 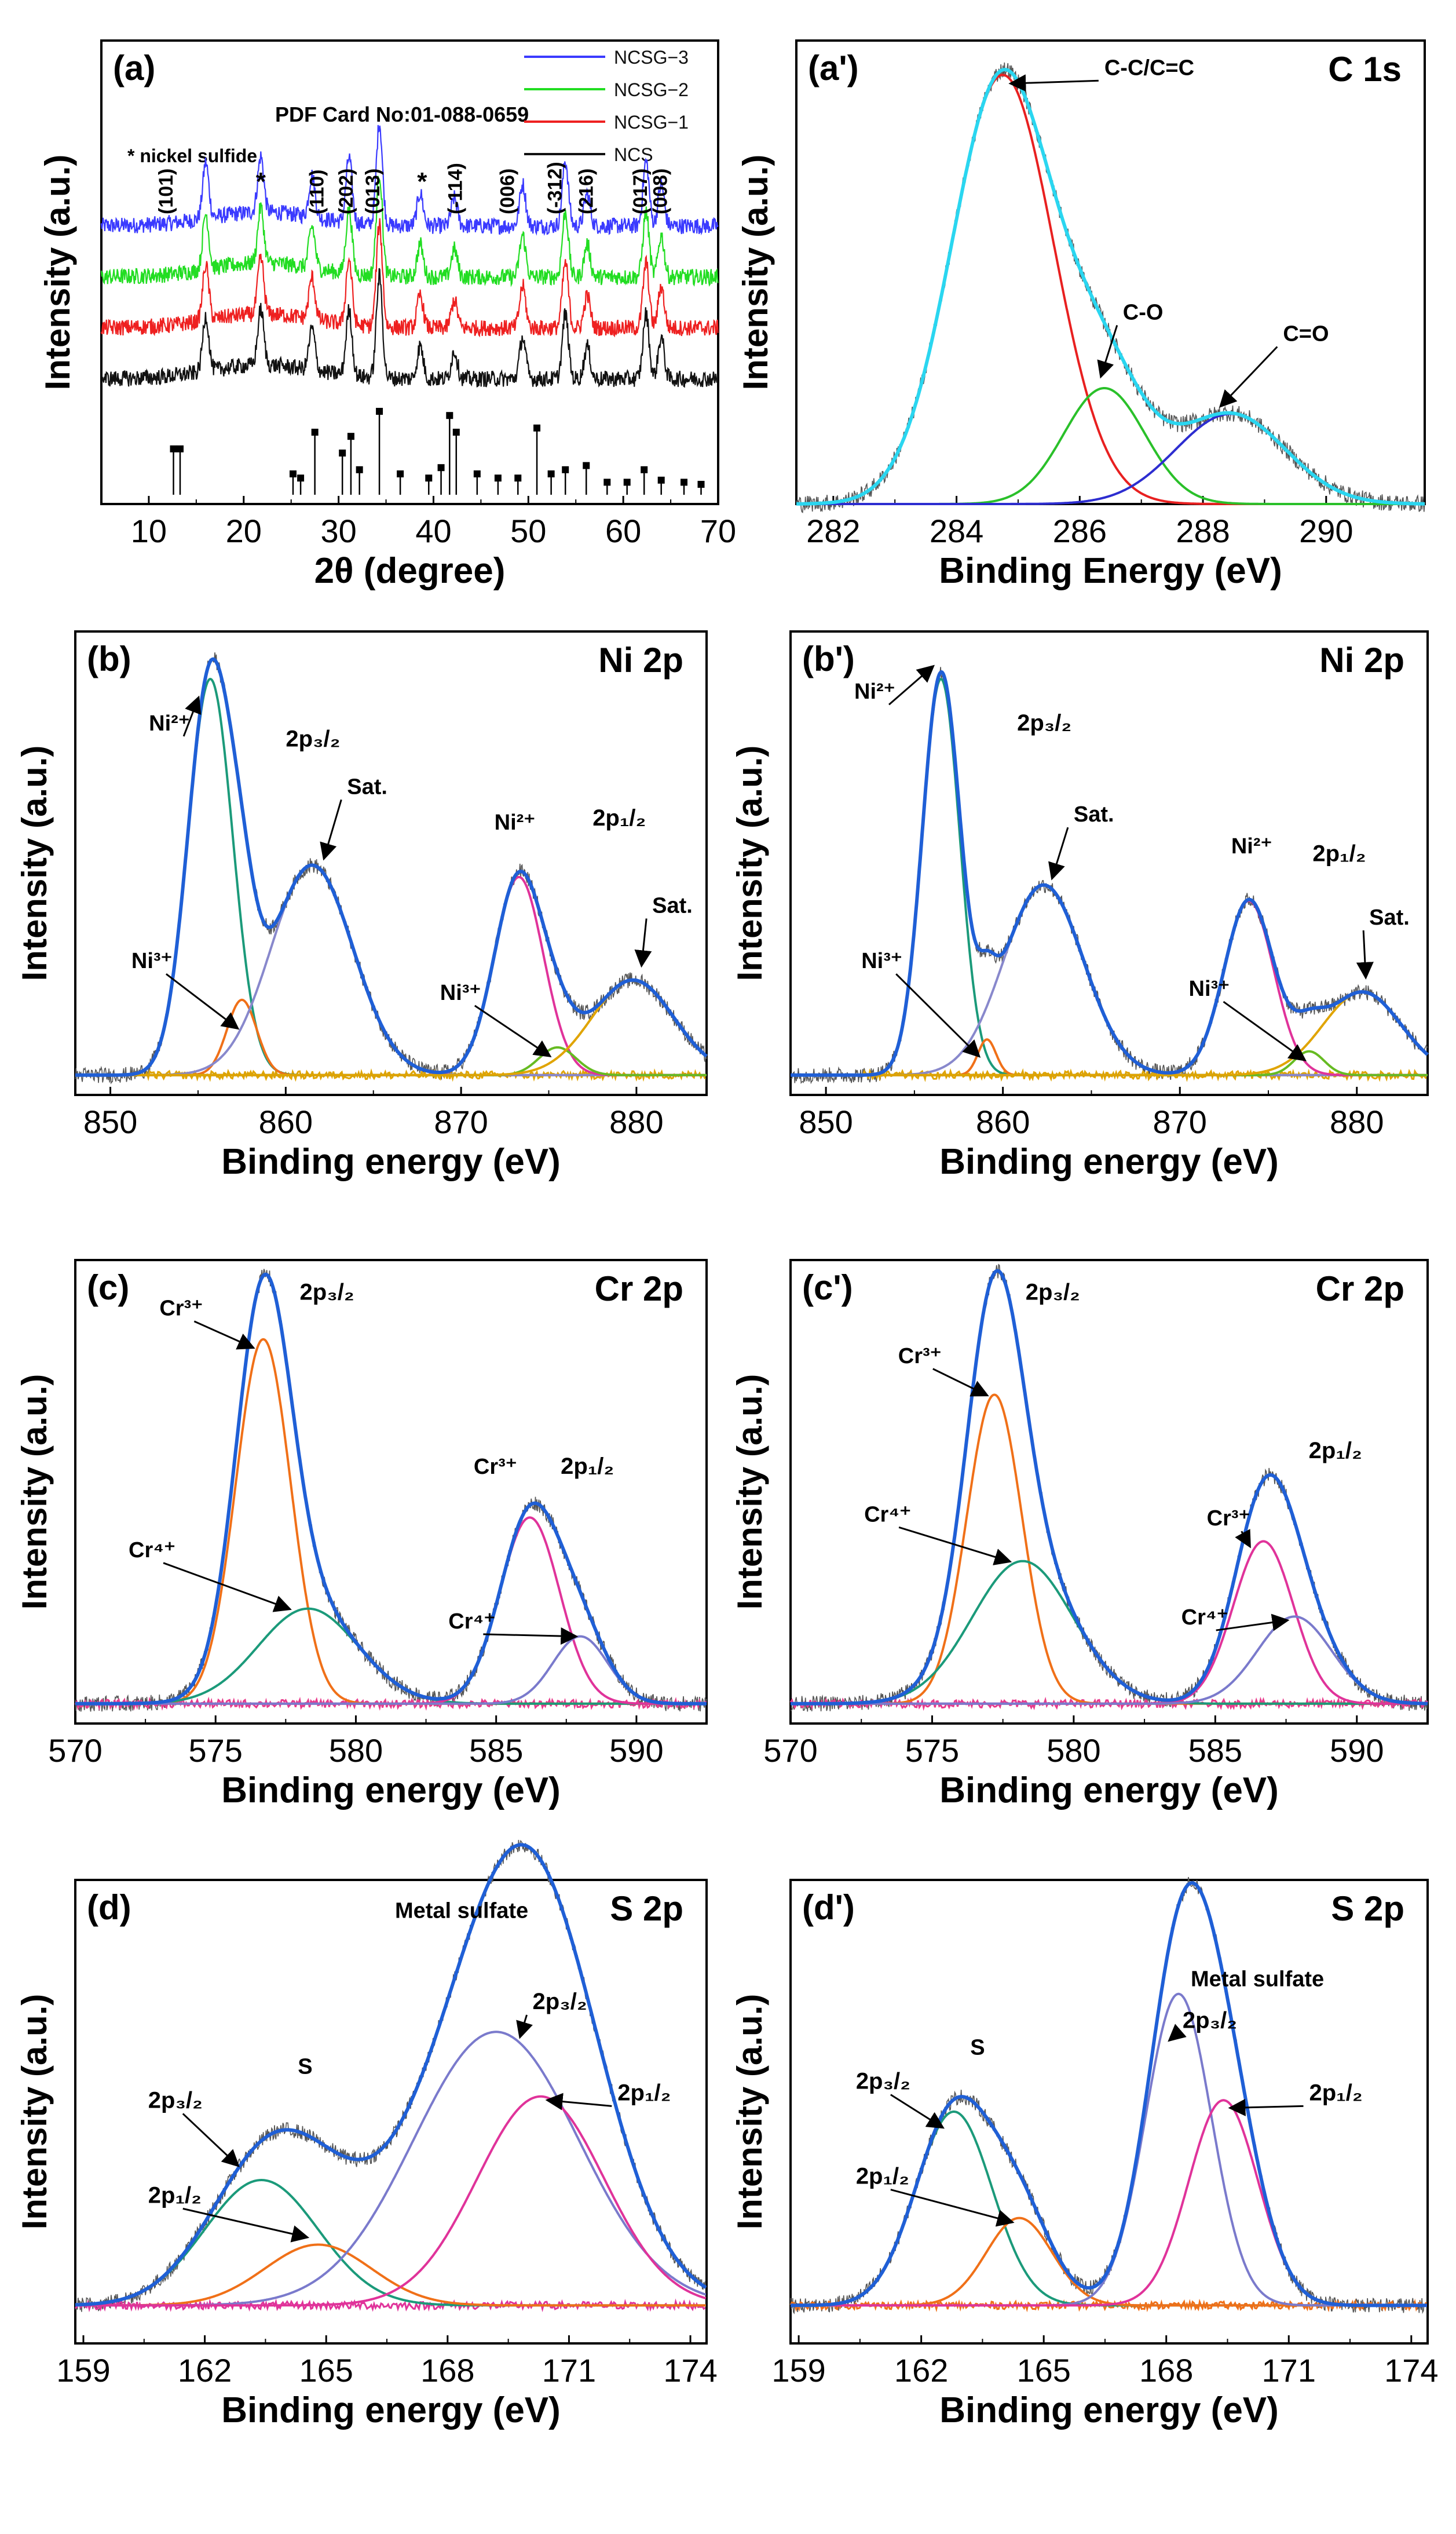 What do you see at coordinates (1180, 1122) in the screenshot?
I see `x-tick-label: 870` at bounding box center [1180, 1122].